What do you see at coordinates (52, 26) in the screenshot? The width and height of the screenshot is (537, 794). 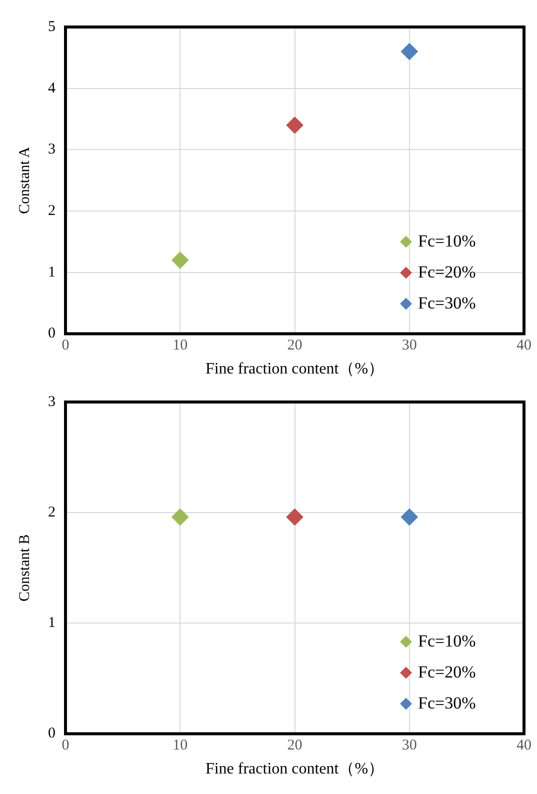 I see `y-tick-label: 5` at bounding box center [52, 26].